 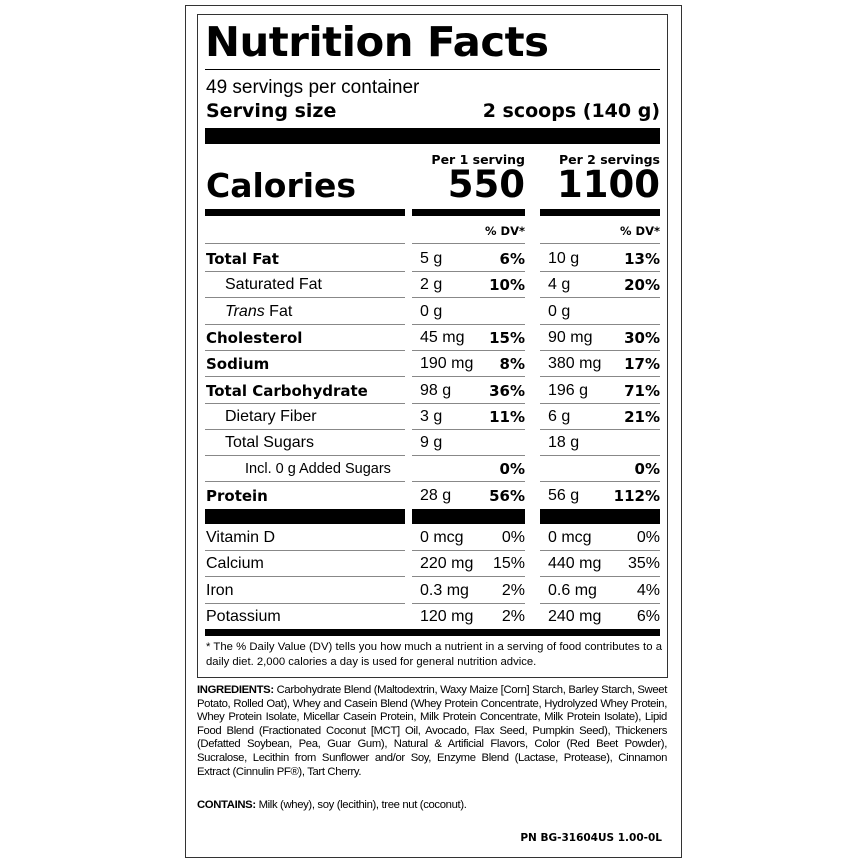 I want to click on per-1-serving-cell: 190 mg 8%, so click(x=468, y=364).